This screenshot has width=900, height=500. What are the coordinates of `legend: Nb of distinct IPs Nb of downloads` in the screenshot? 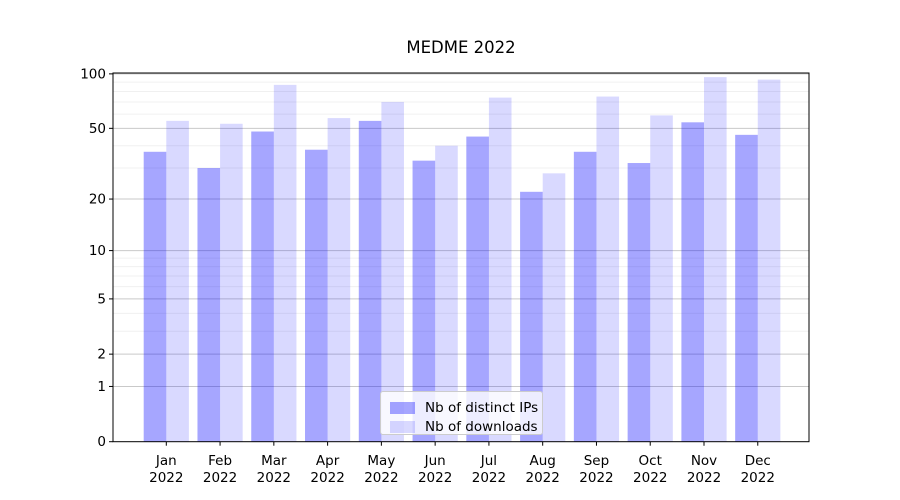 It's located at (461, 413).